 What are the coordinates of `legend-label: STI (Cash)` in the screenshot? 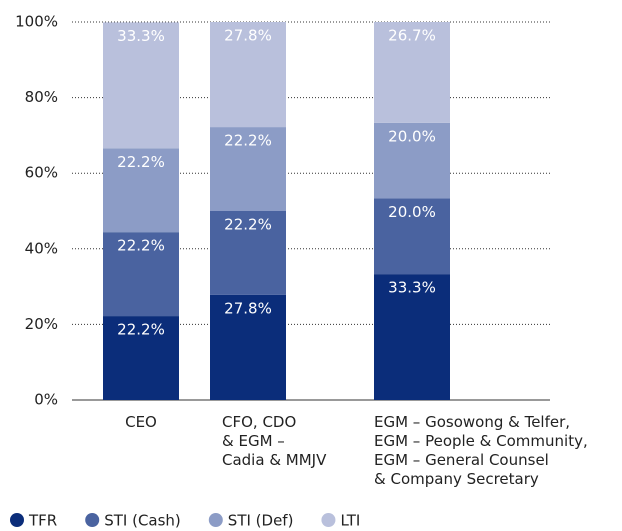 It's located at (142, 521).